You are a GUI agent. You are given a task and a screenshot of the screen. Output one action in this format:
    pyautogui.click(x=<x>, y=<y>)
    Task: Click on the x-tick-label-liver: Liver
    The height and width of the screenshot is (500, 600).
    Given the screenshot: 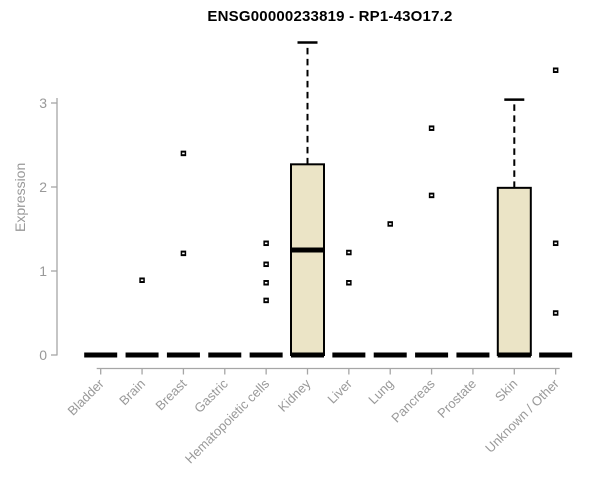 What is the action you would take?
    pyautogui.click(x=339, y=391)
    